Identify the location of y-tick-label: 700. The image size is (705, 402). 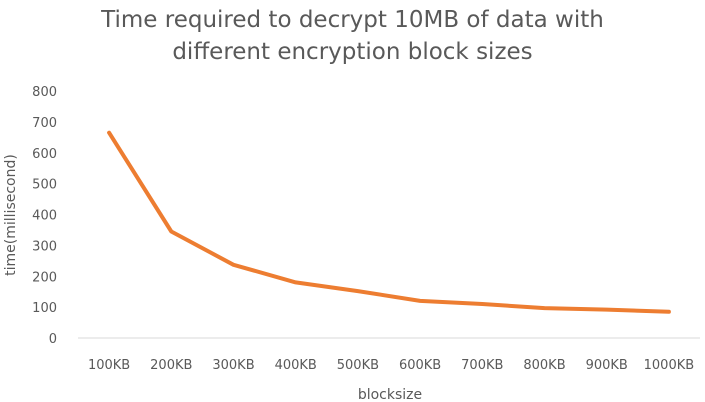
(44, 123).